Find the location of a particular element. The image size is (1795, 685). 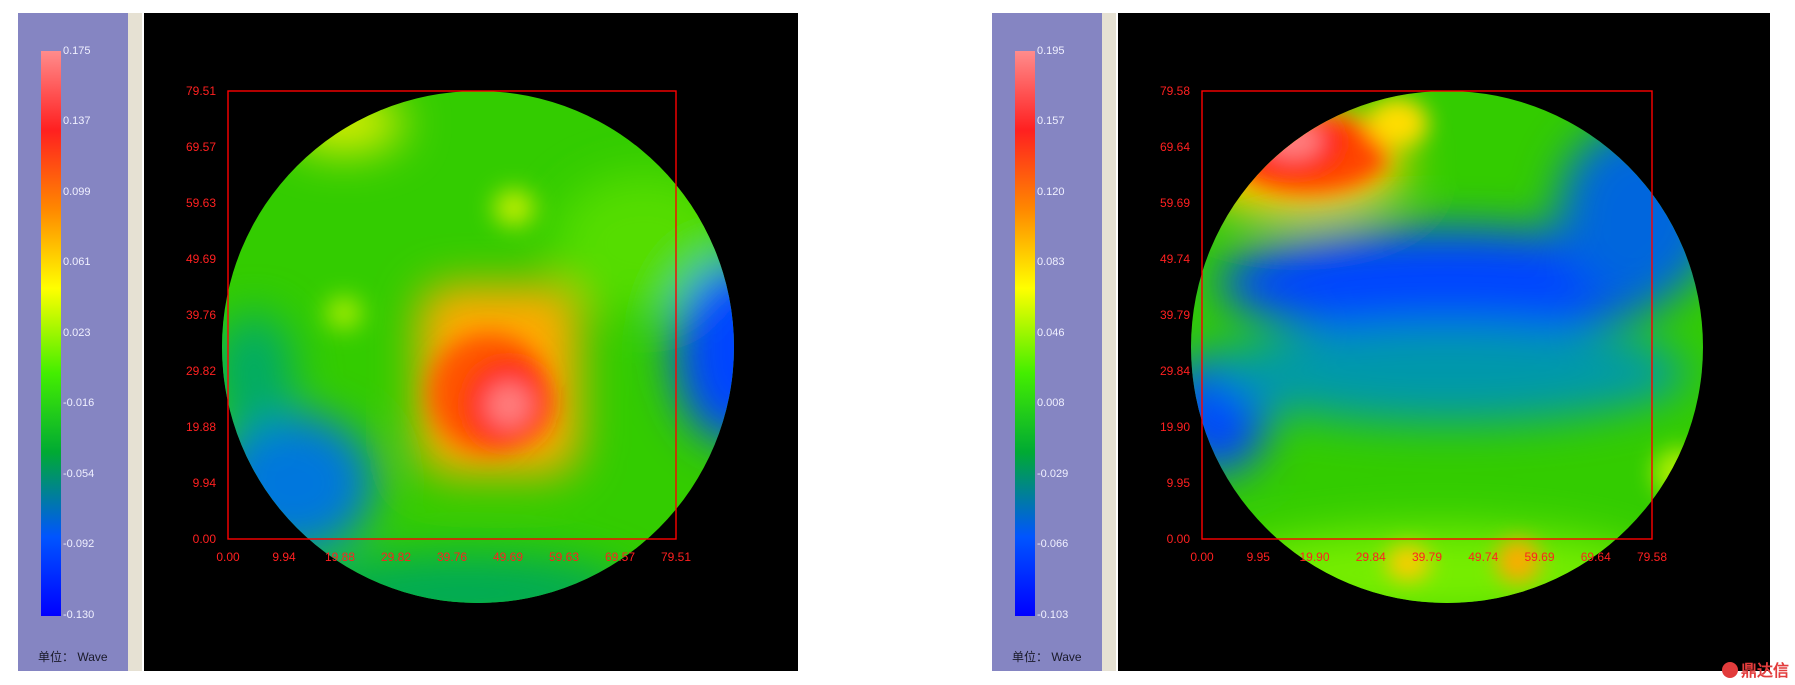

colorbar-tick: -0.016 is located at coordinates (79, 403).